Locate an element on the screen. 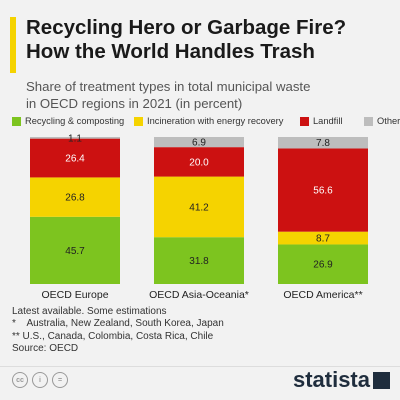  license-icons: cc i = is located at coordinates (40, 380).